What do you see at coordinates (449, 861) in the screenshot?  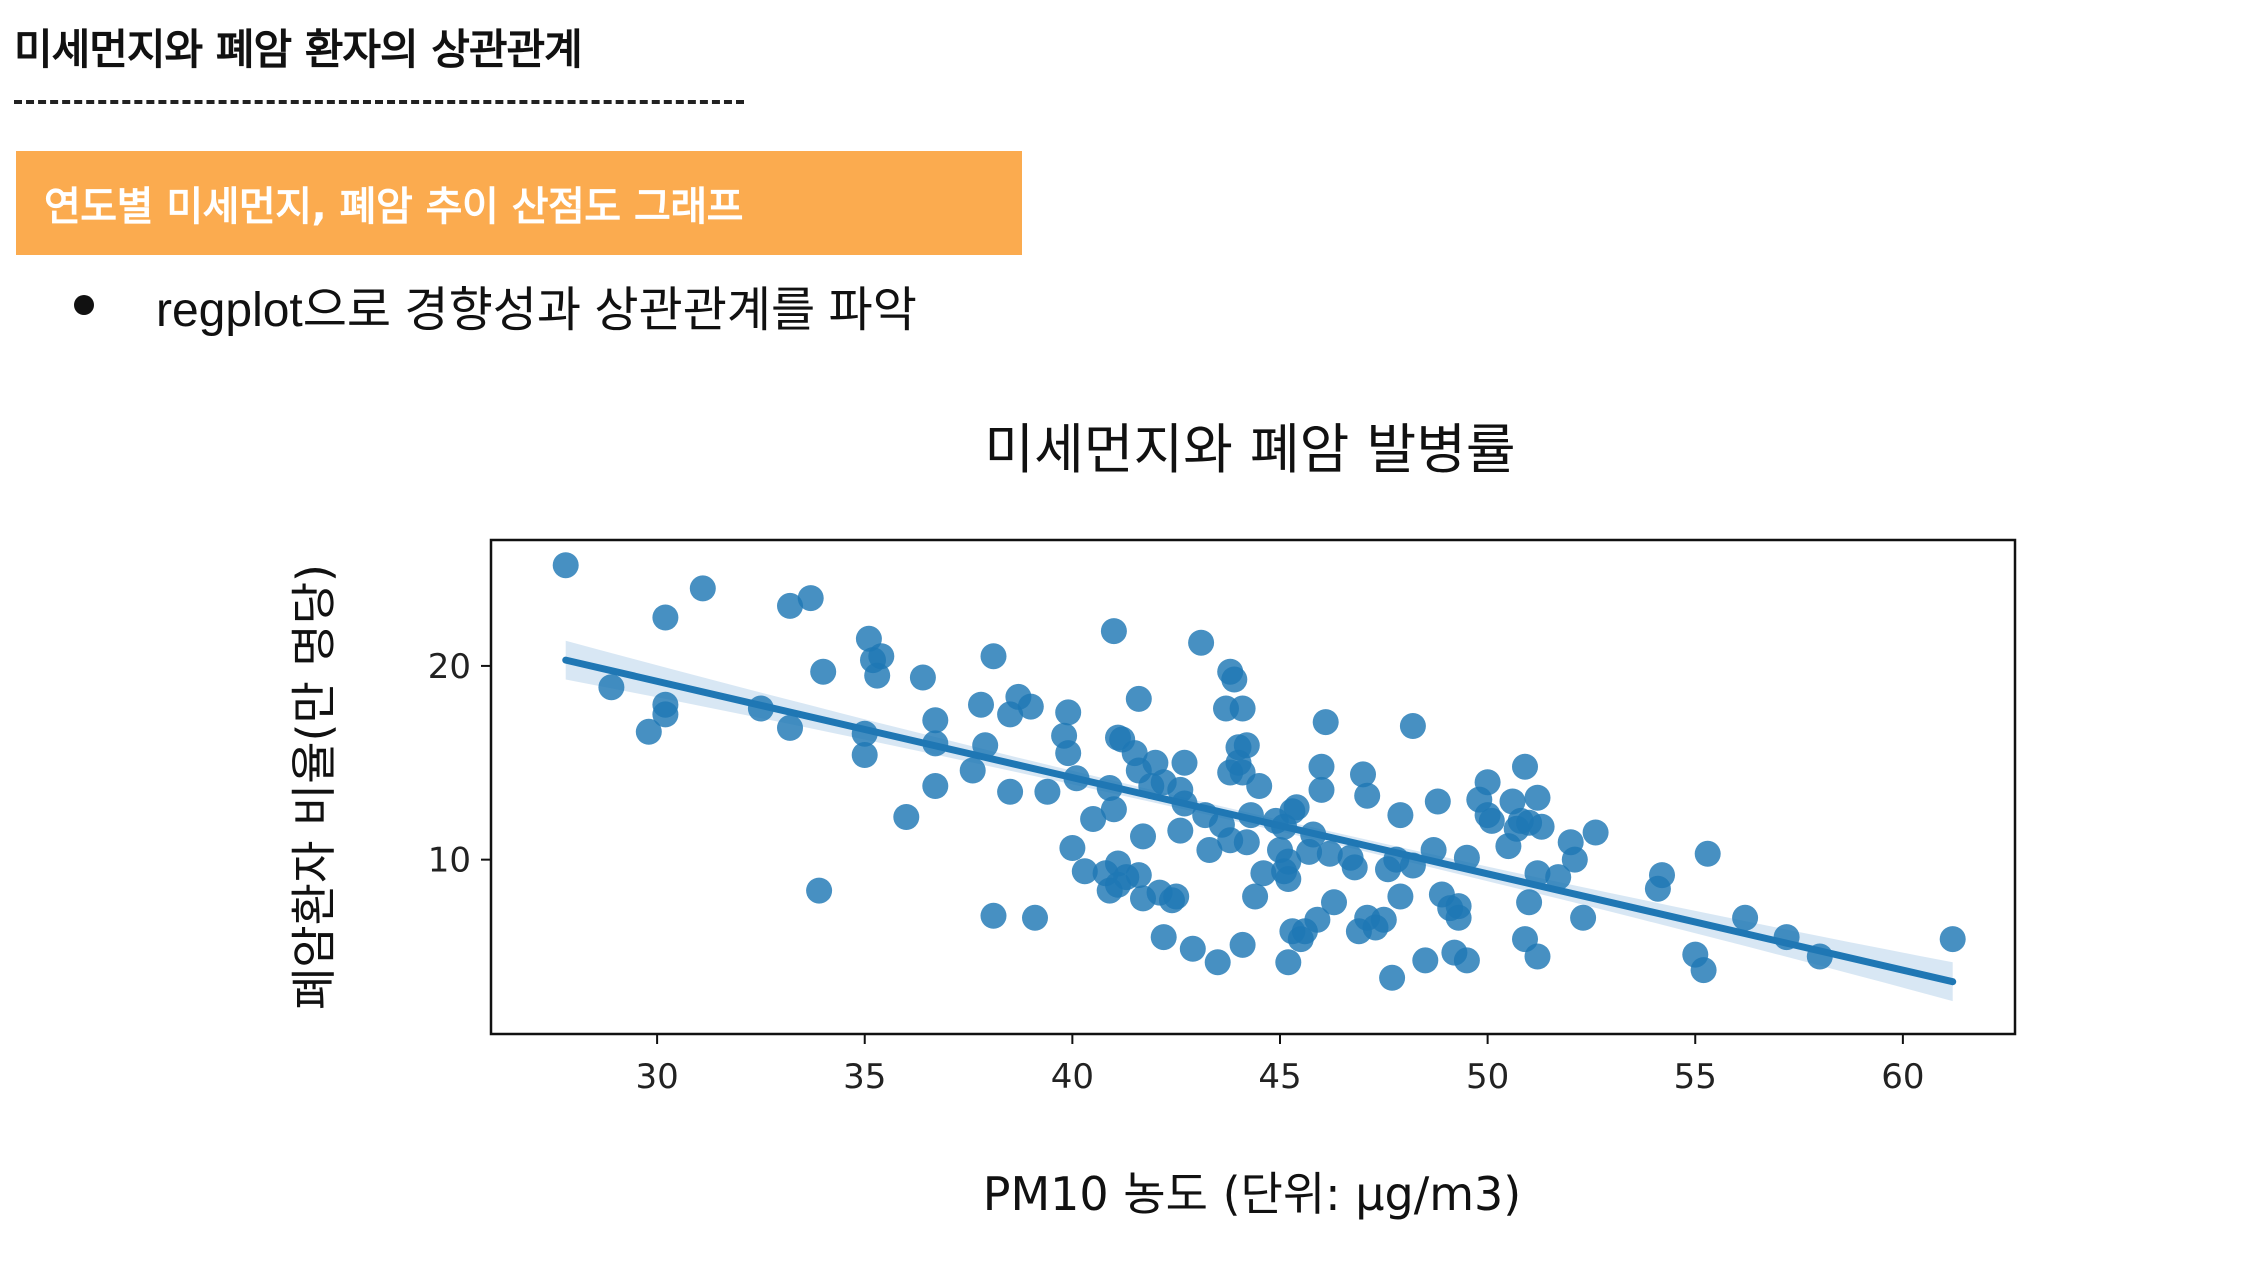 I see `y-tick-label: 10` at bounding box center [449, 861].